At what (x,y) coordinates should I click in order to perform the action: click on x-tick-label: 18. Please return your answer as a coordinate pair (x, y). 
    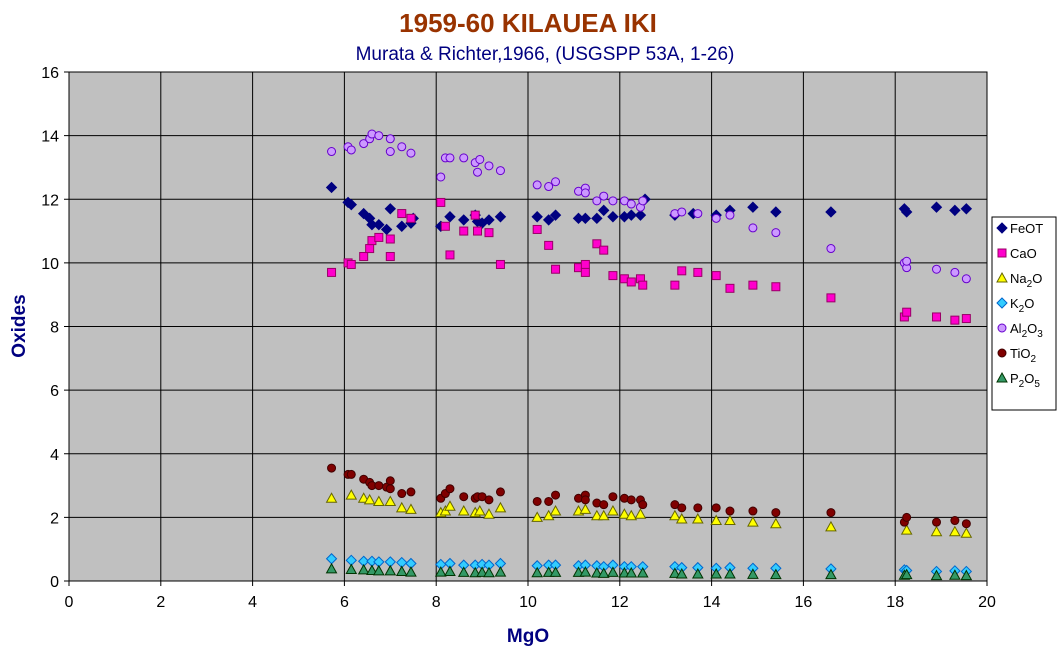
    Looking at the image, I should click on (895, 602).